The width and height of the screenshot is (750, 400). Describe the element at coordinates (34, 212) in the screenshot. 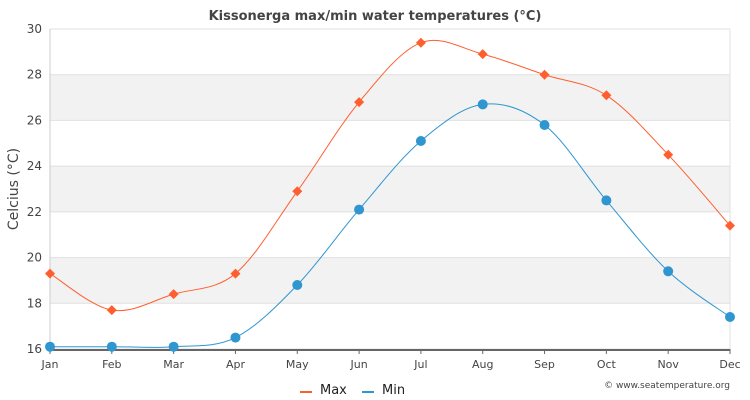

I see `y-tick-label: 22` at that location.